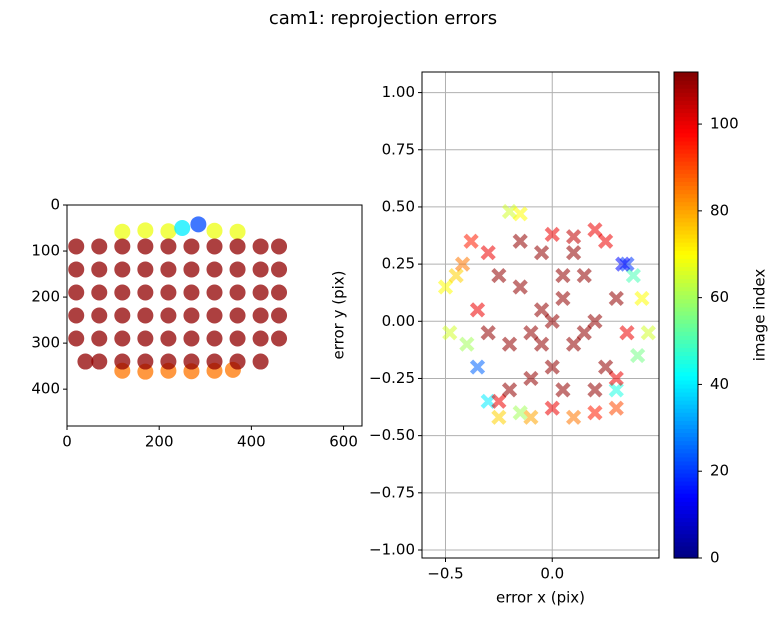  I want to click on figure-title: cam1: reprojection errors, so click(383, 18).